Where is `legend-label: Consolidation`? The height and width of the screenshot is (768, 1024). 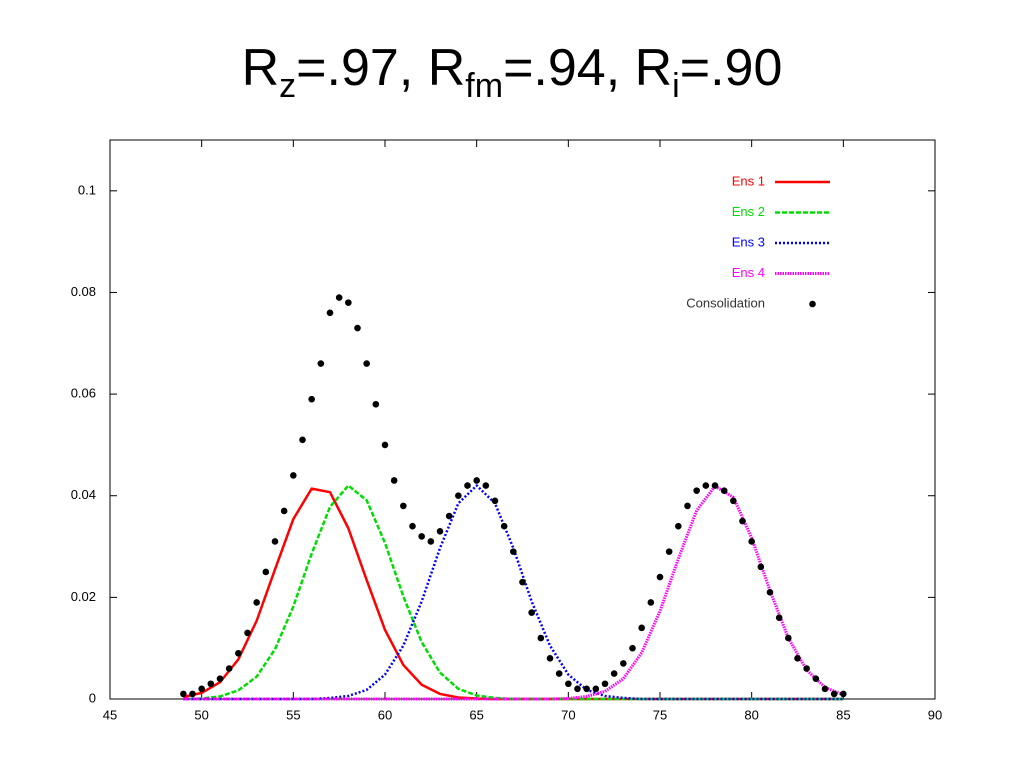 legend-label: Consolidation is located at coordinates (725, 302).